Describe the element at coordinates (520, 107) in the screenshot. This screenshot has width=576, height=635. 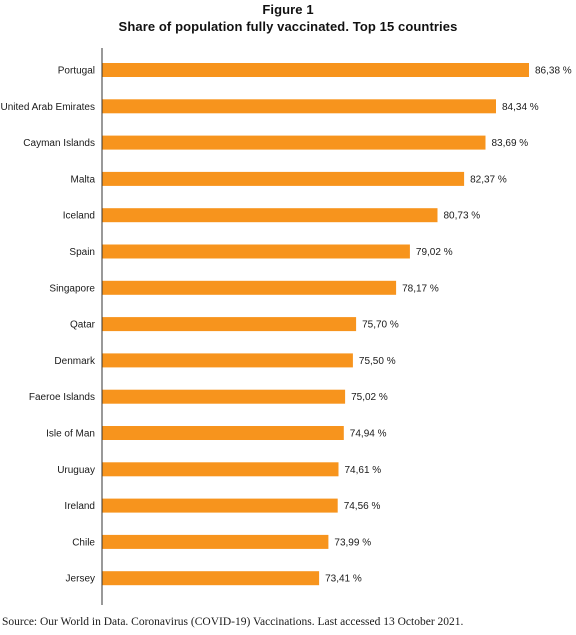
I see `value-label: 84,34 %` at that location.